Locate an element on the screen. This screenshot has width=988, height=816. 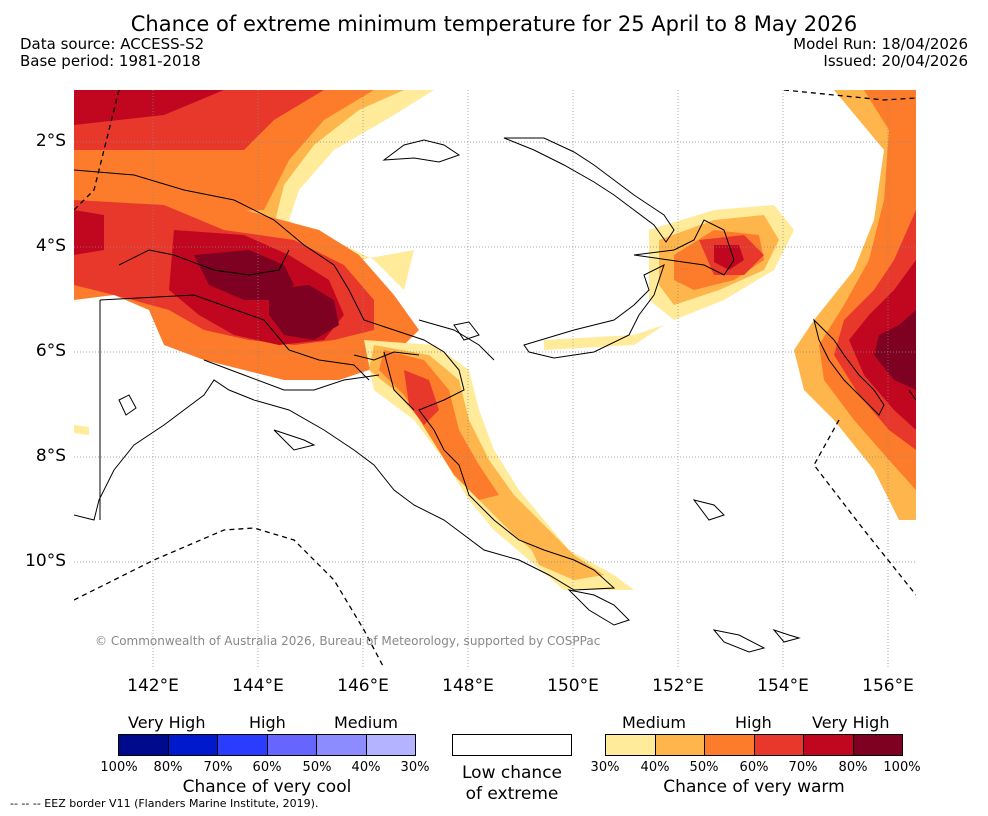
cool-title-medium: Medium is located at coordinates (366, 722).